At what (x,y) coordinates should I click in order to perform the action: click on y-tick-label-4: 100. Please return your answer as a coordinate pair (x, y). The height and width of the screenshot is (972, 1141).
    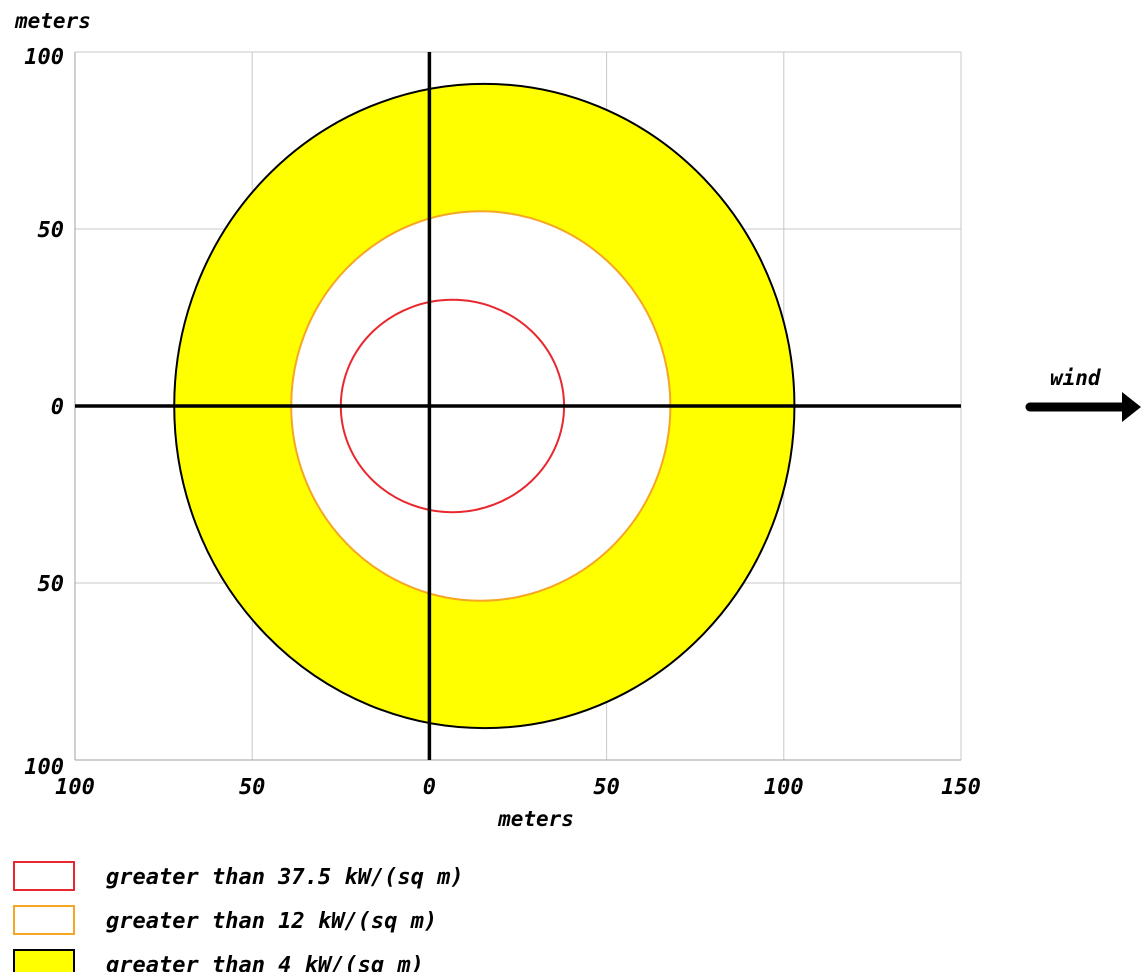
    Looking at the image, I should click on (44, 767).